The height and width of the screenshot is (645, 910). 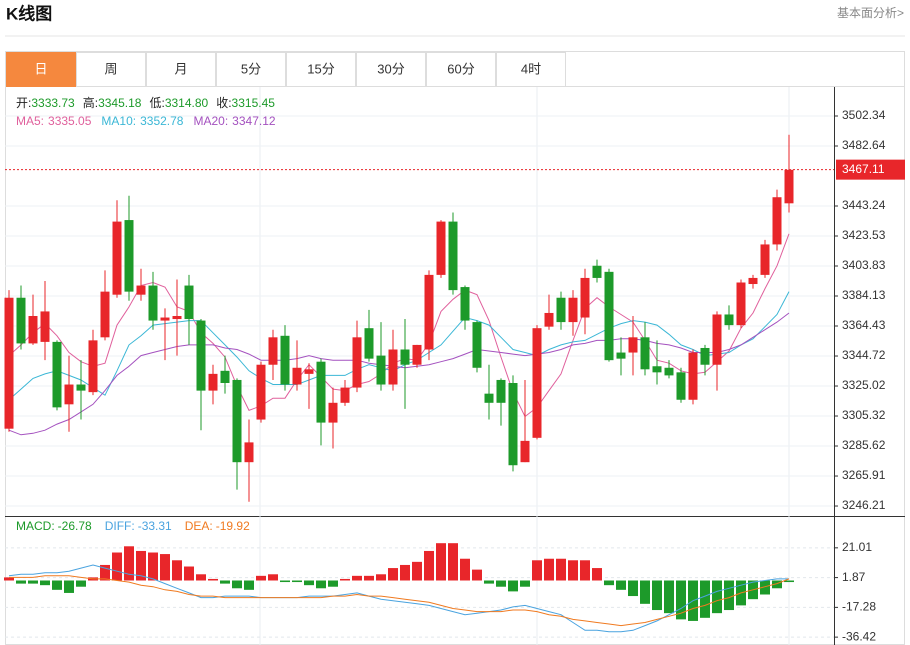 What do you see at coordinates (156, 103) in the screenshot?
I see `ohlc-label: 低:` at bounding box center [156, 103].